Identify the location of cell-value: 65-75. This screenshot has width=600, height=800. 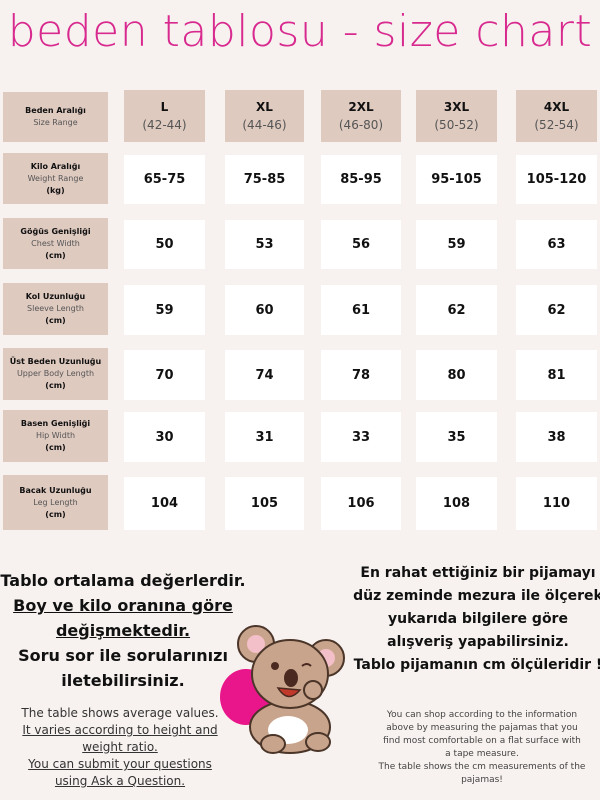
(164, 179).